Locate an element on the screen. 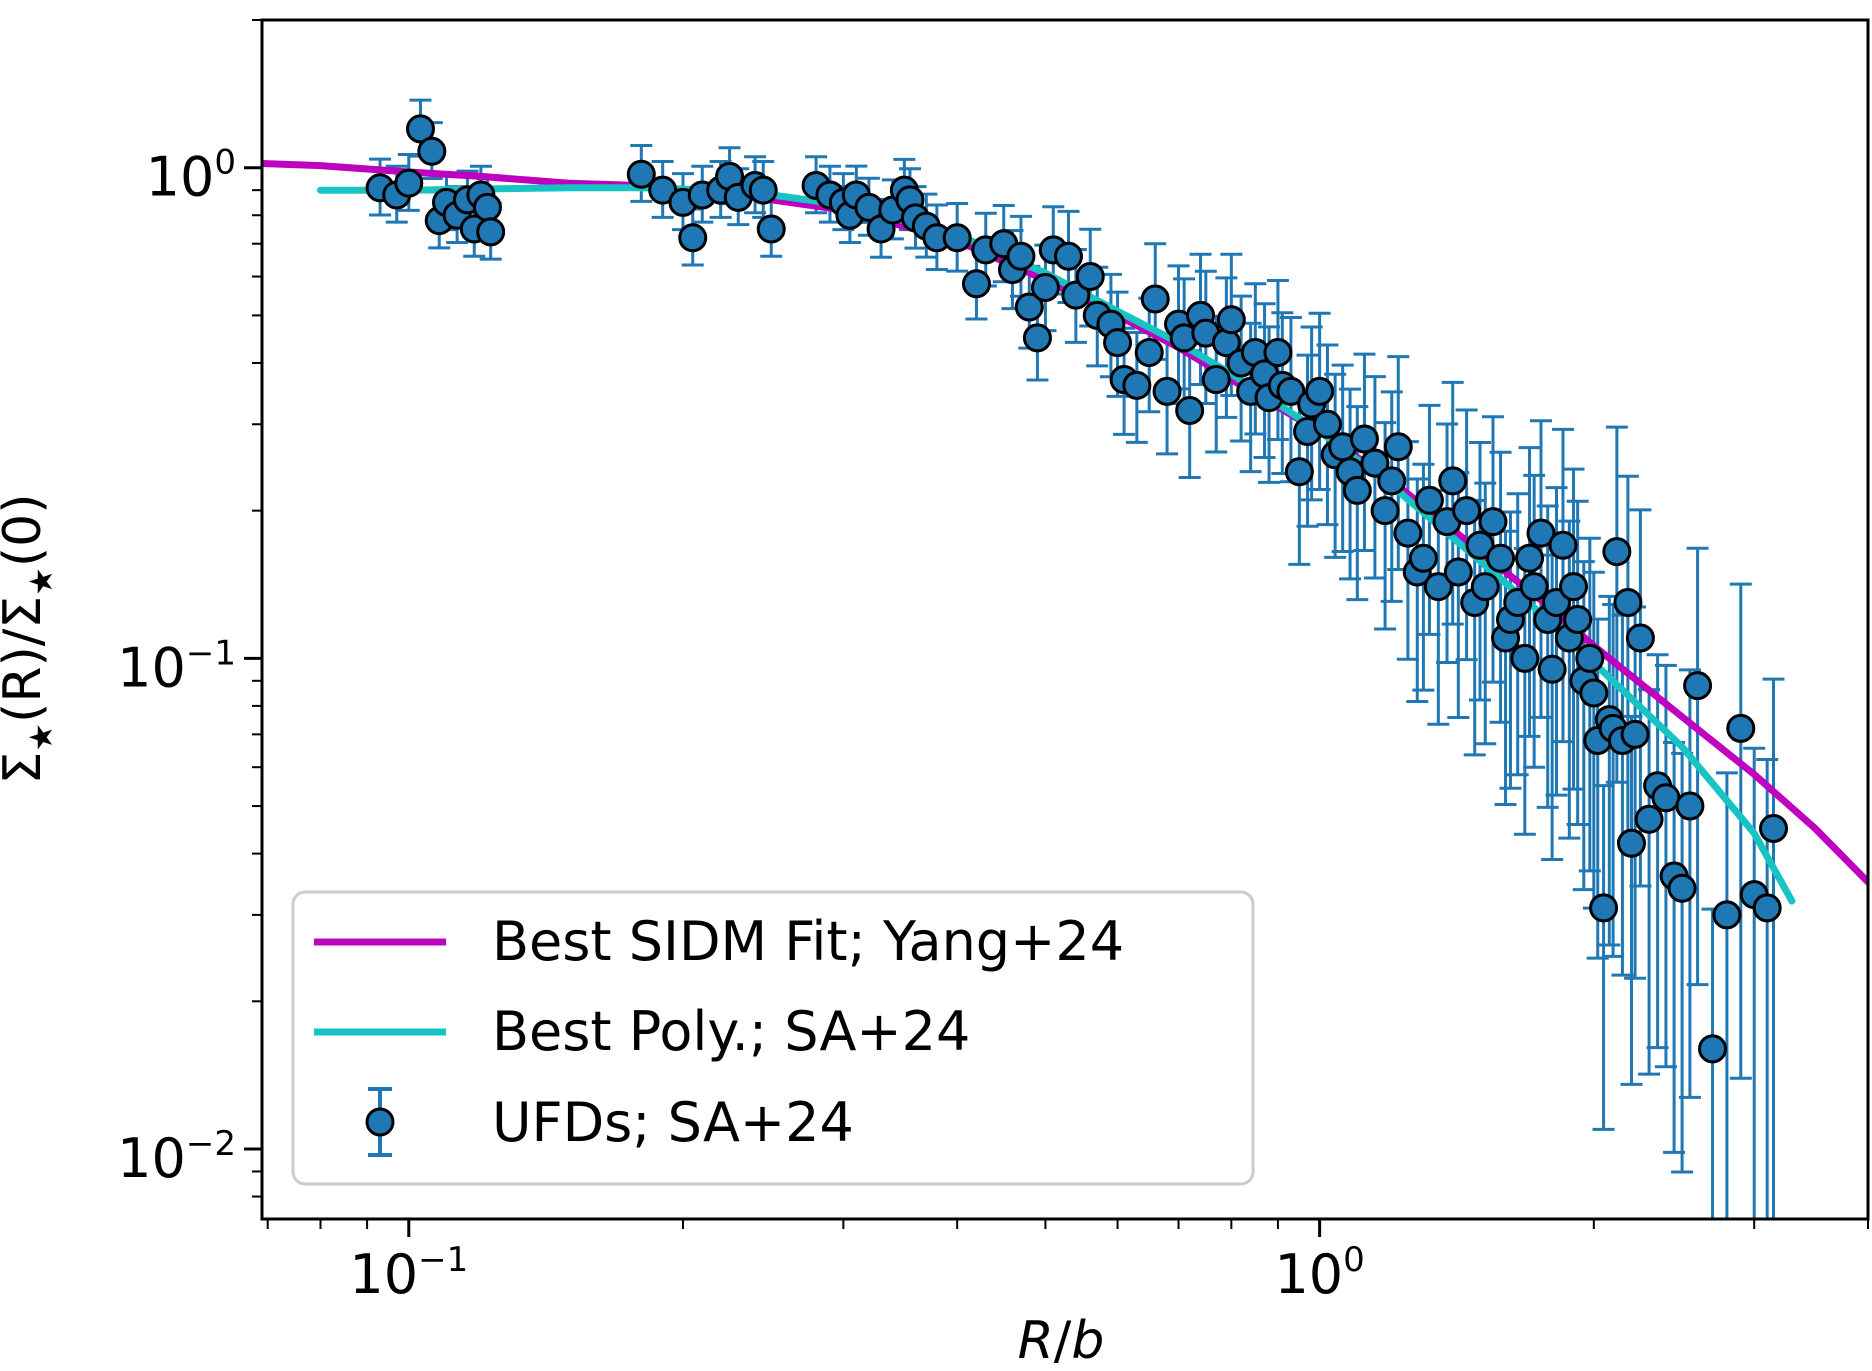  y-axis-label: Σ★(R)/Σ★(0) is located at coordinates (30, 639).